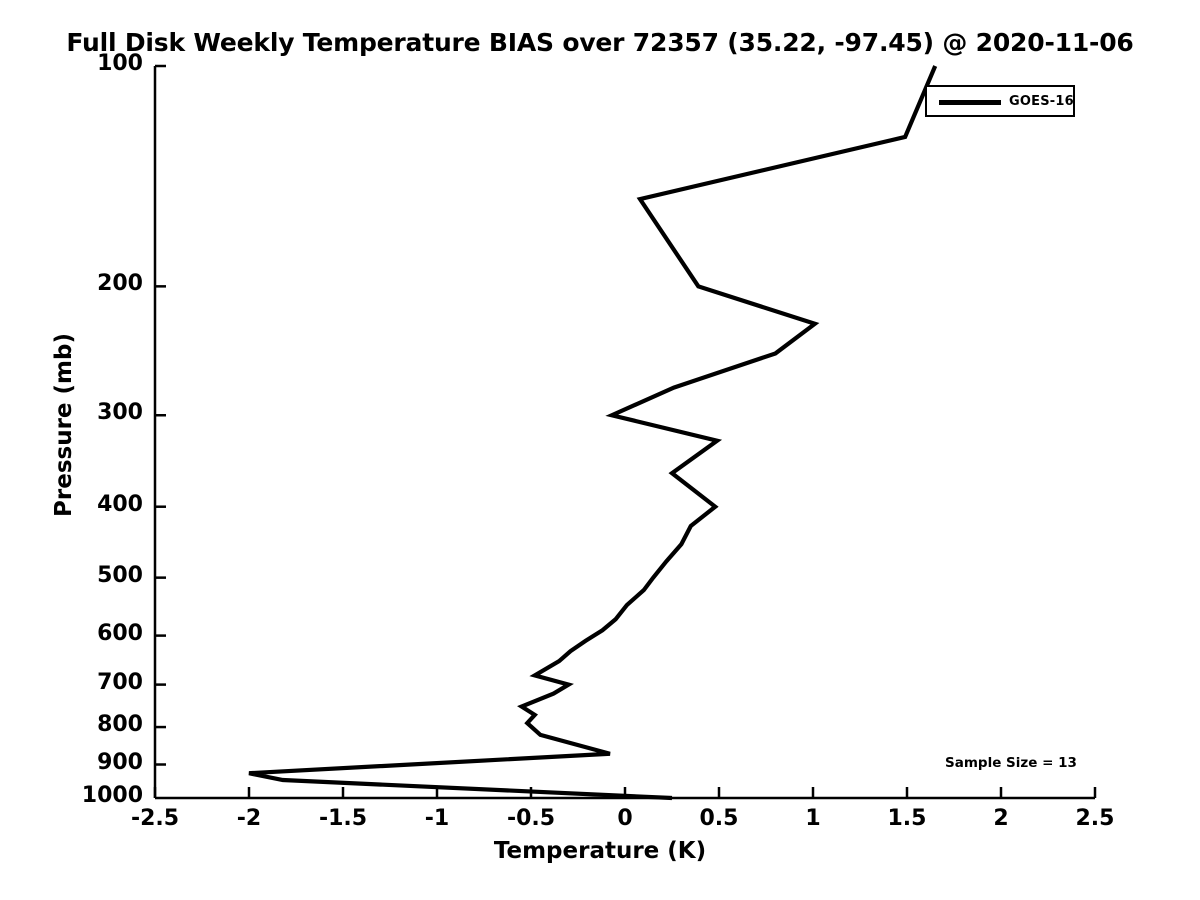 The height and width of the screenshot is (900, 1200). Describe the element at coordinates (1041, 101) in the screenshot. I see `legend-entry-label: GOES-16` at that location.